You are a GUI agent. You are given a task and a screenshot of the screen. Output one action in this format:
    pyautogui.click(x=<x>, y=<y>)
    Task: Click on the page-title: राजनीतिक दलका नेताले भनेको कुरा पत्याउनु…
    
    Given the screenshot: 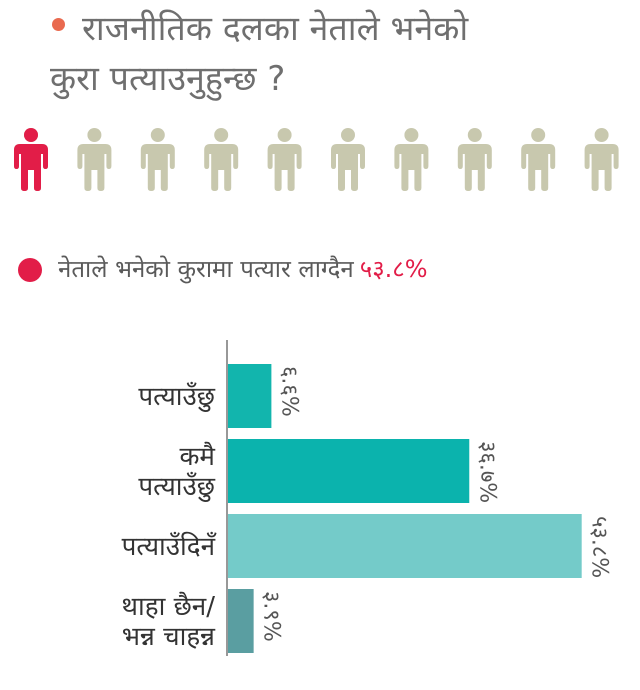 What is the action you would take?
    pyautogui.click(x=340, y=54)
    